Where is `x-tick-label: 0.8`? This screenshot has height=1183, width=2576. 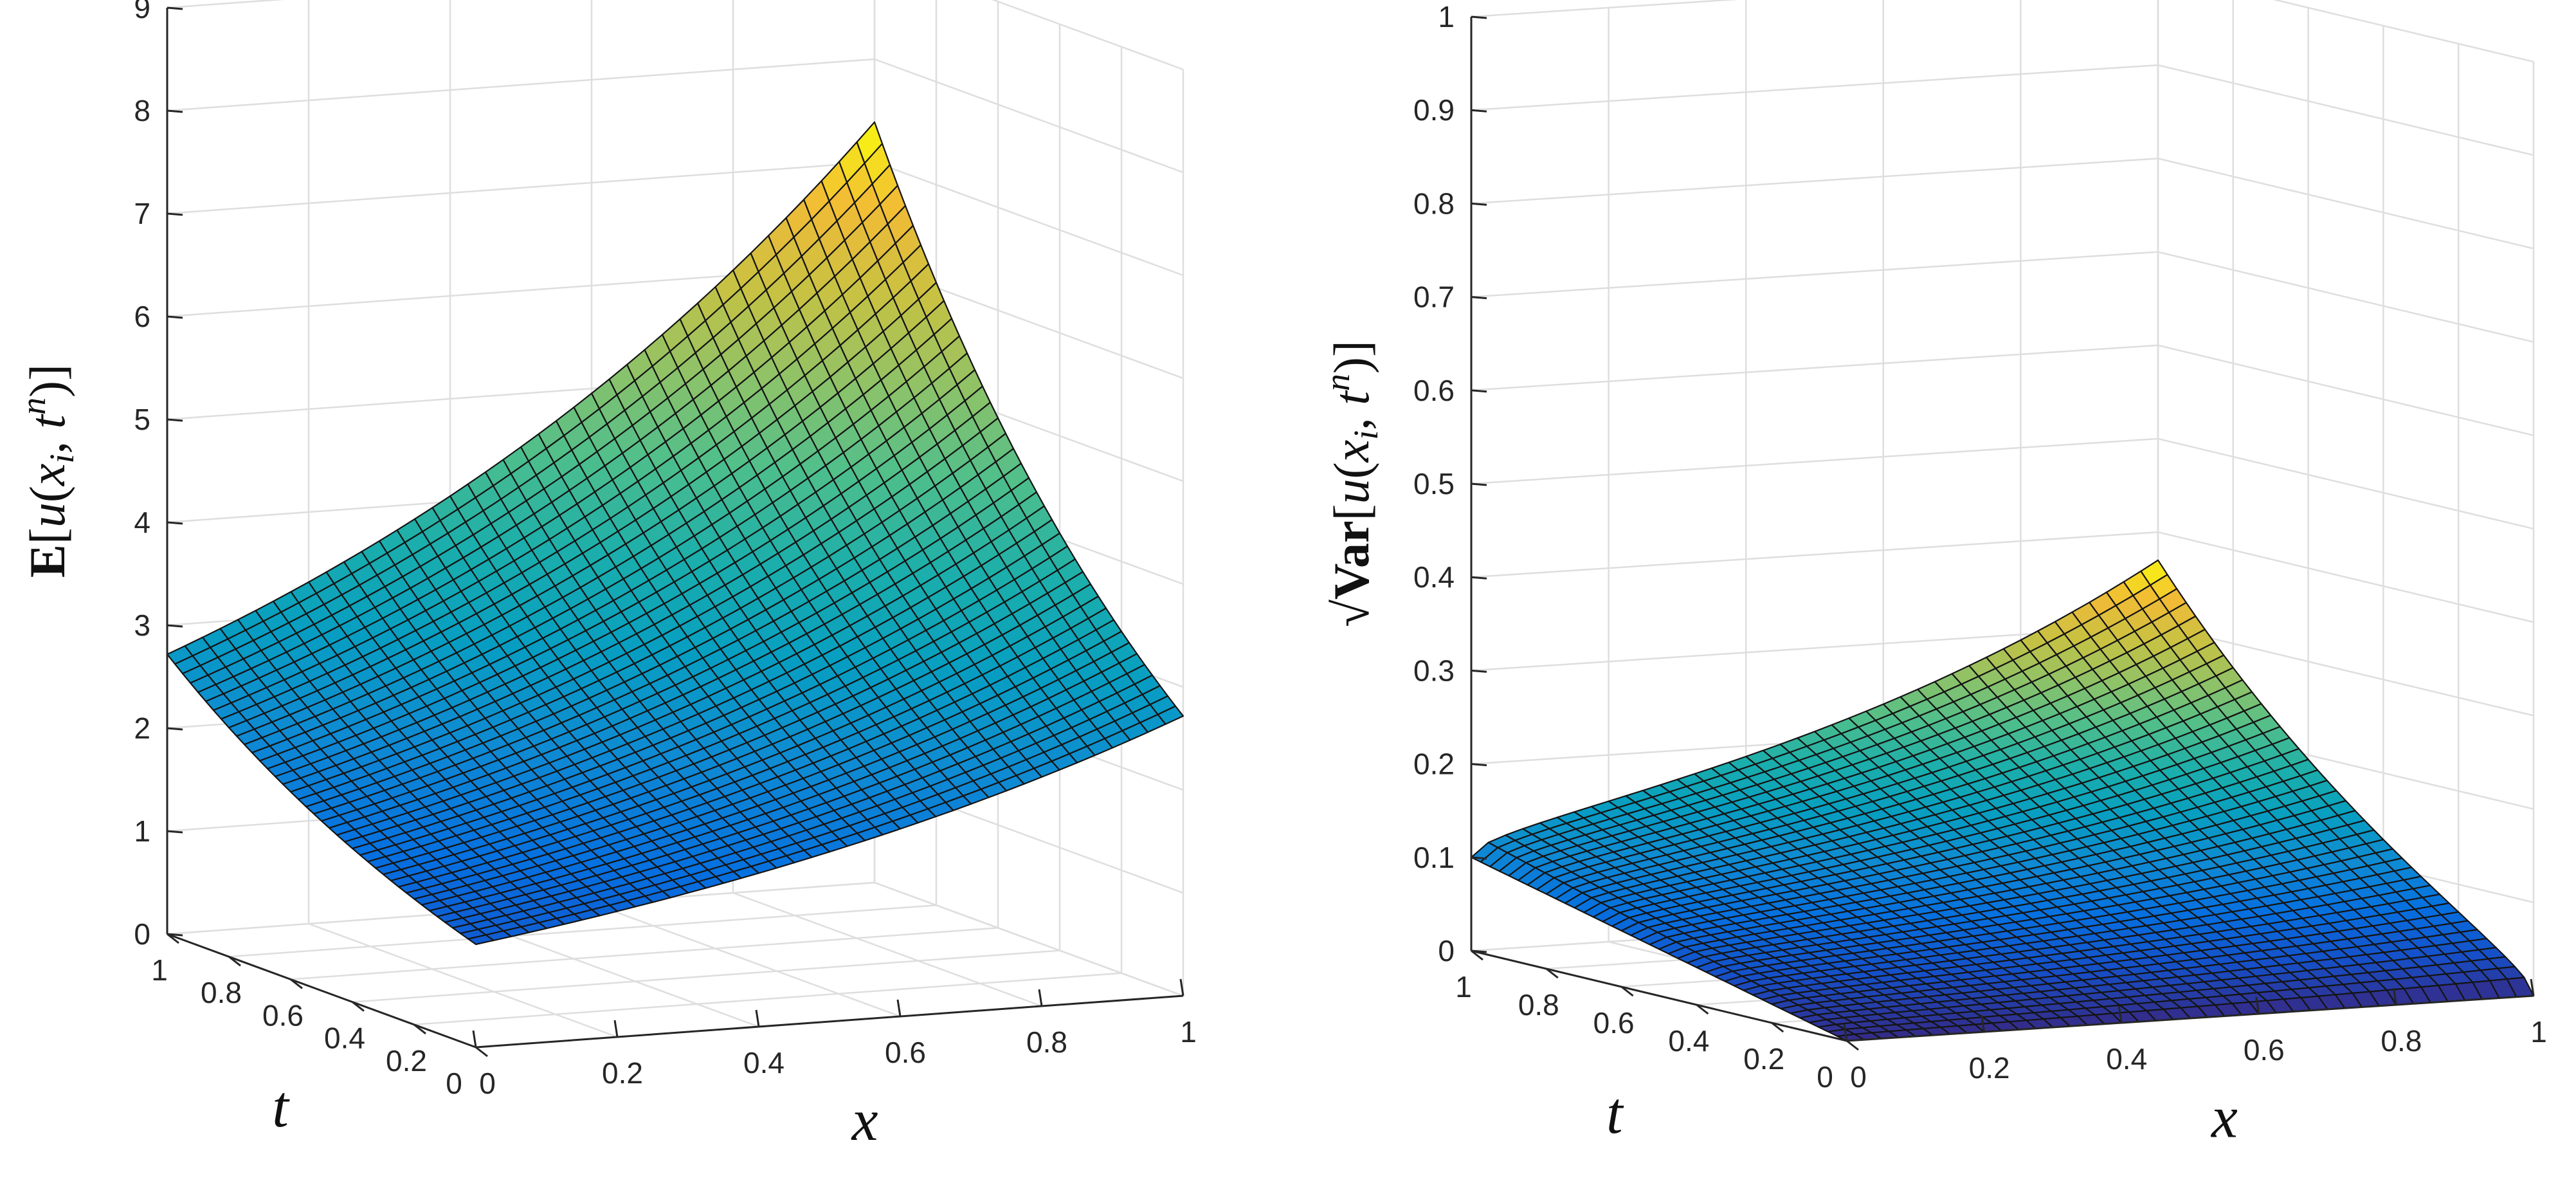
x-tick-label: 0.8 is located at coordinates (1046, 1042).